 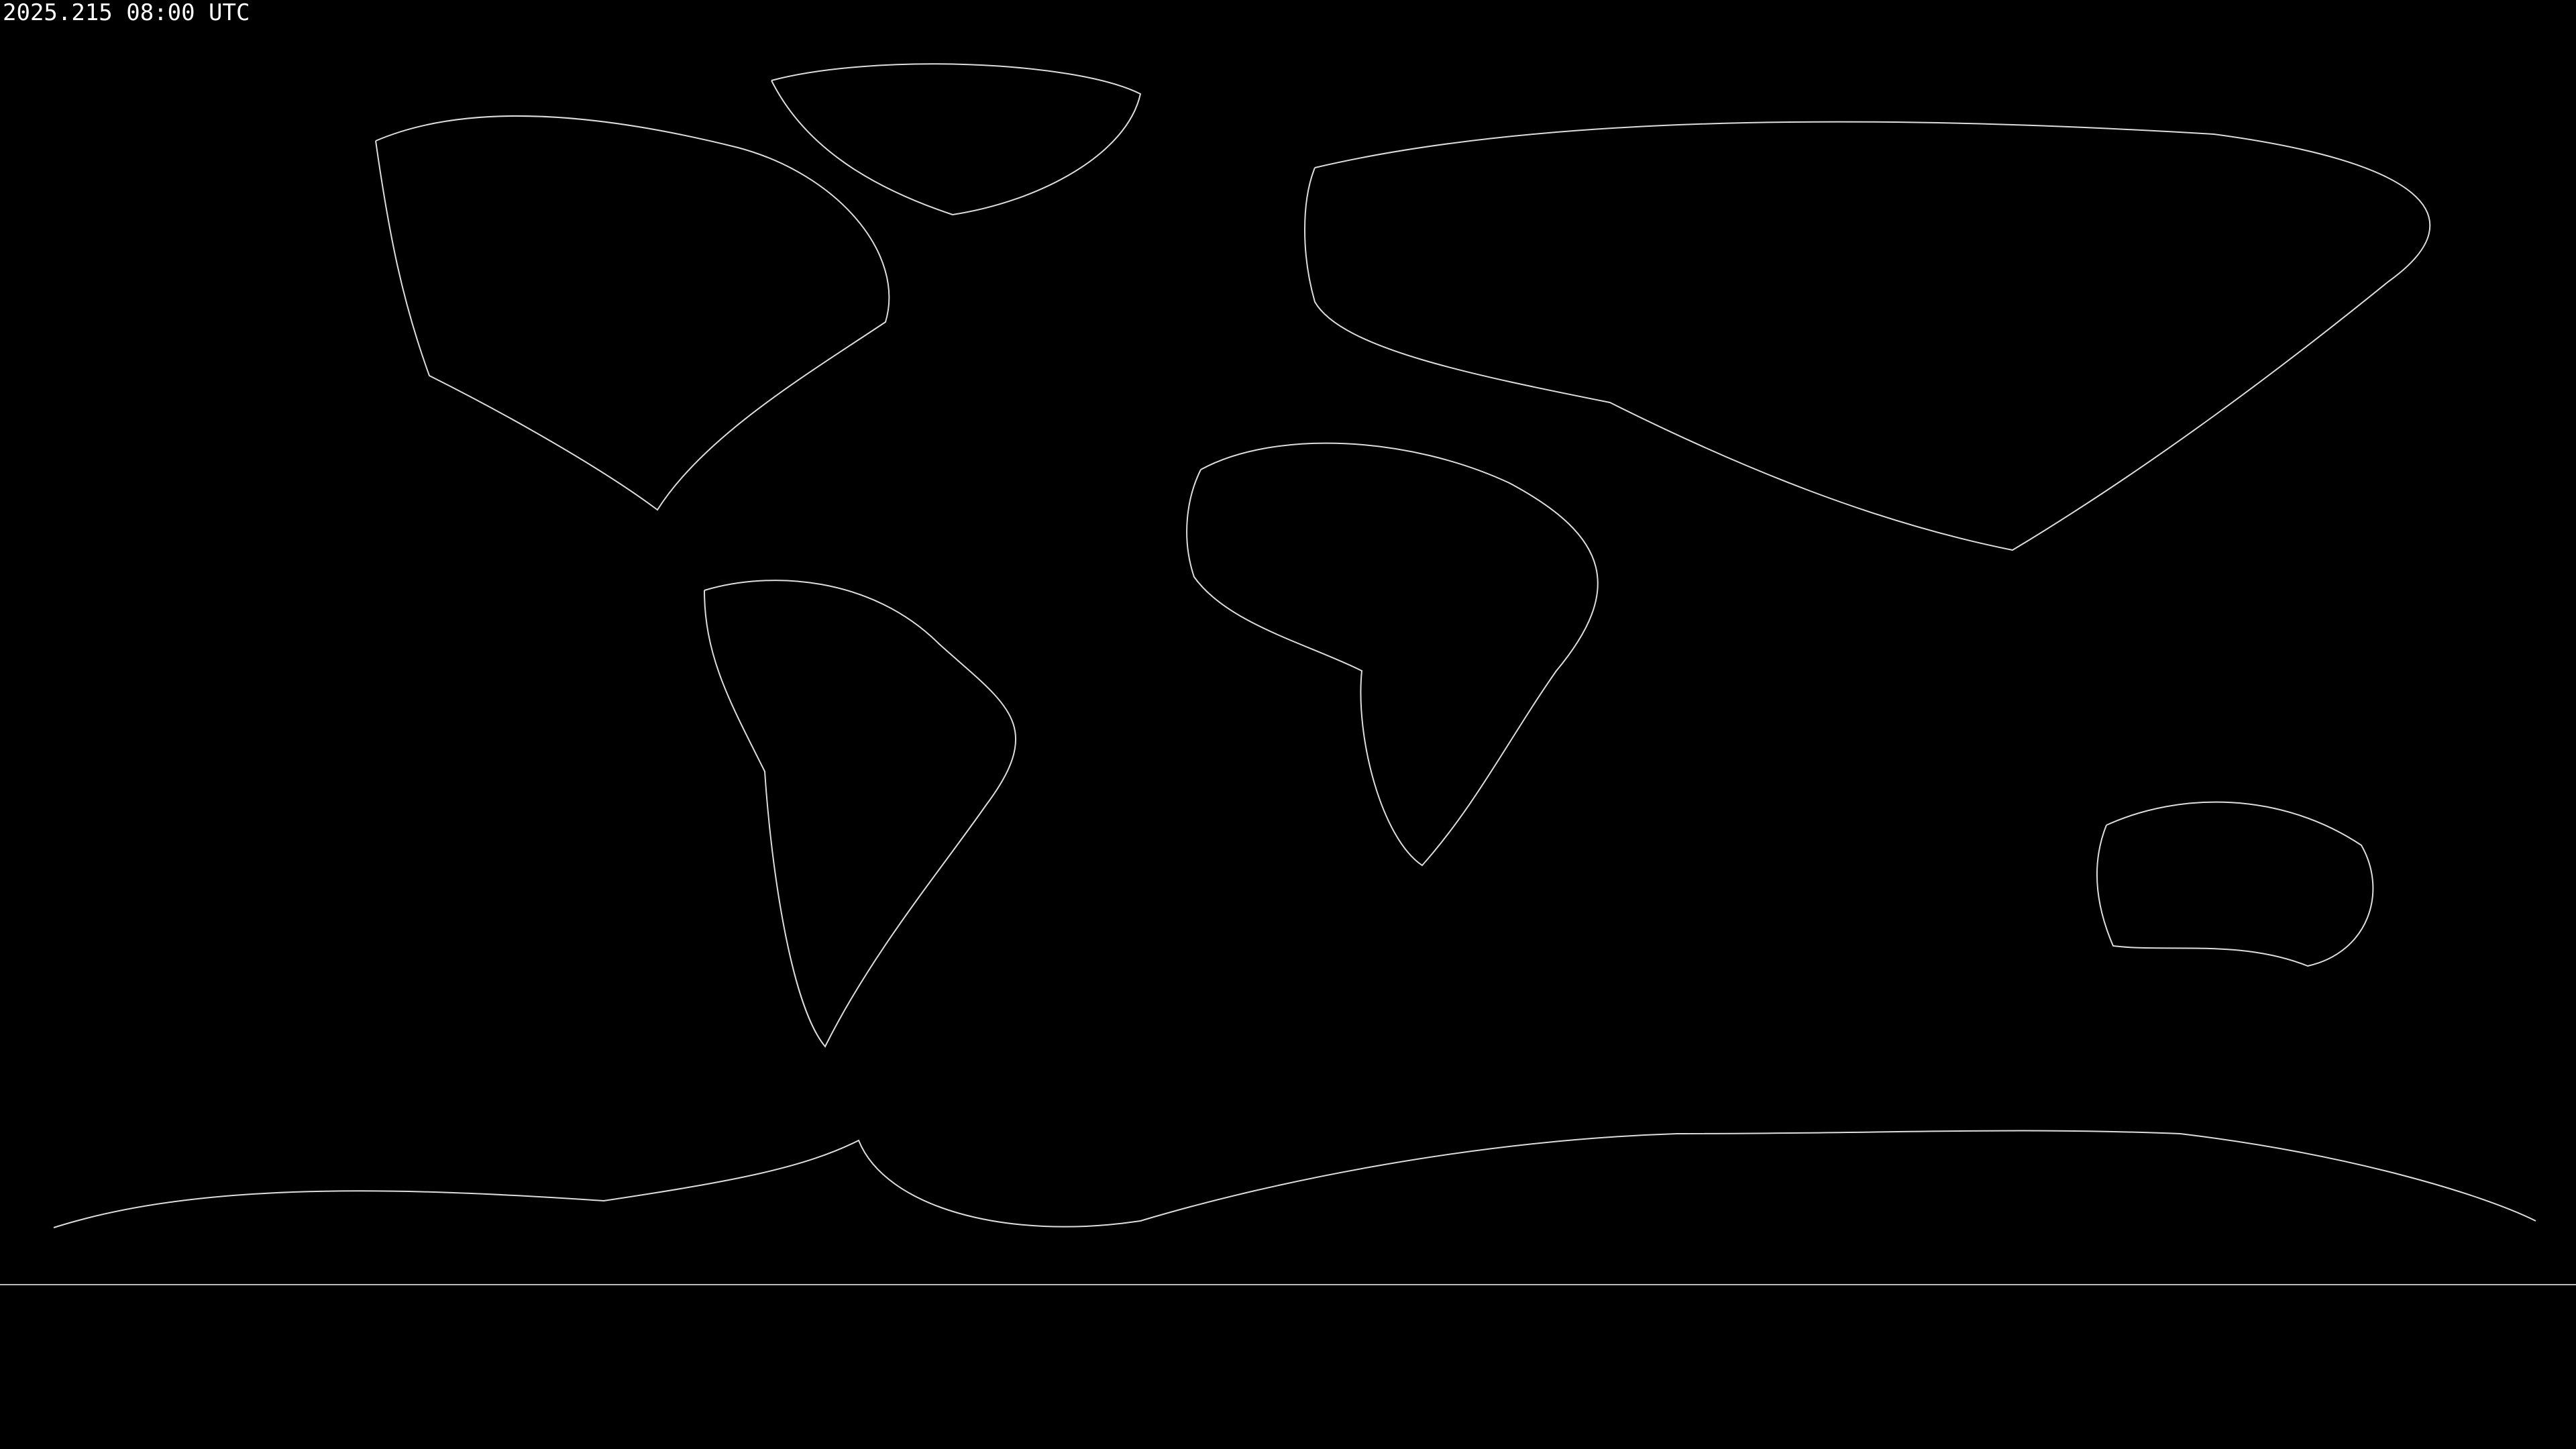 I want to click on timestamp: 2025.215 08:00 UTC, so click(x=126, y=13).